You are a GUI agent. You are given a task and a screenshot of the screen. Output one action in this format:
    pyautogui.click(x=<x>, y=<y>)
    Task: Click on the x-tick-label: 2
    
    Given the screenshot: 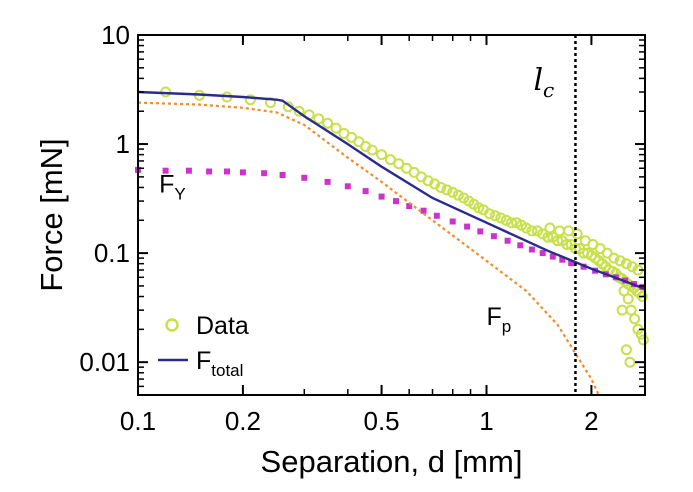 What is the action you would take?
    pyautogui.click(x=591, y=421)
    